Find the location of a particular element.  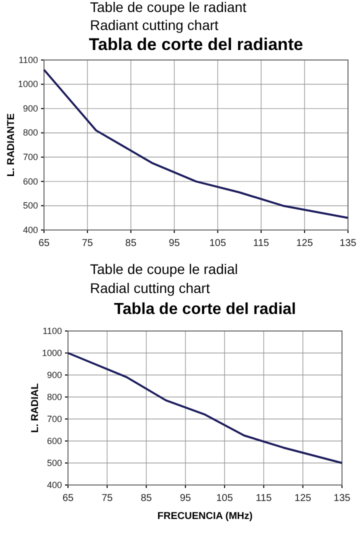

text: Radiant cutting chart is located at coordinates (154, 25).